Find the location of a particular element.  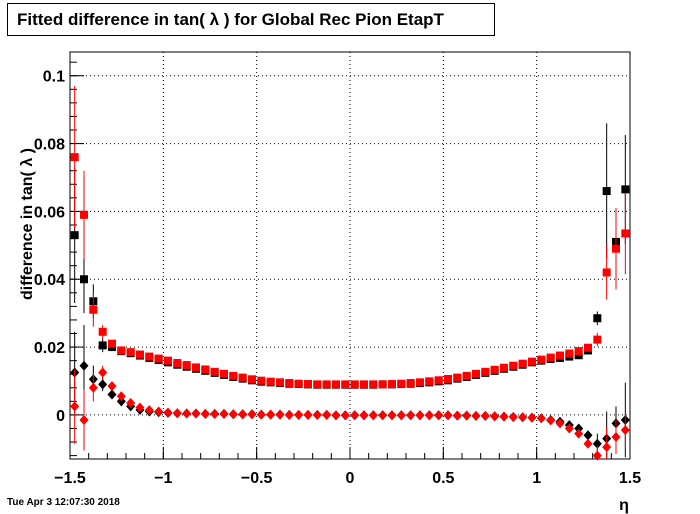

x-tick-label: 1.5 is located at coordinates (630, 478).